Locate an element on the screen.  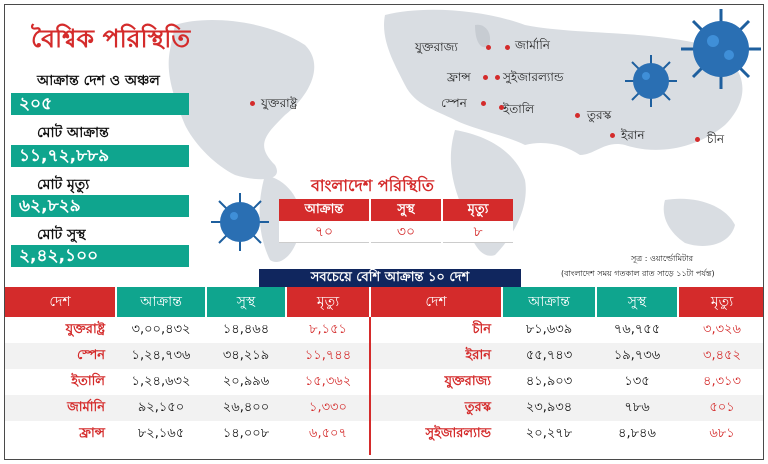
header-deaths-right: মৃত্যু is located at coordinates (721, 302).